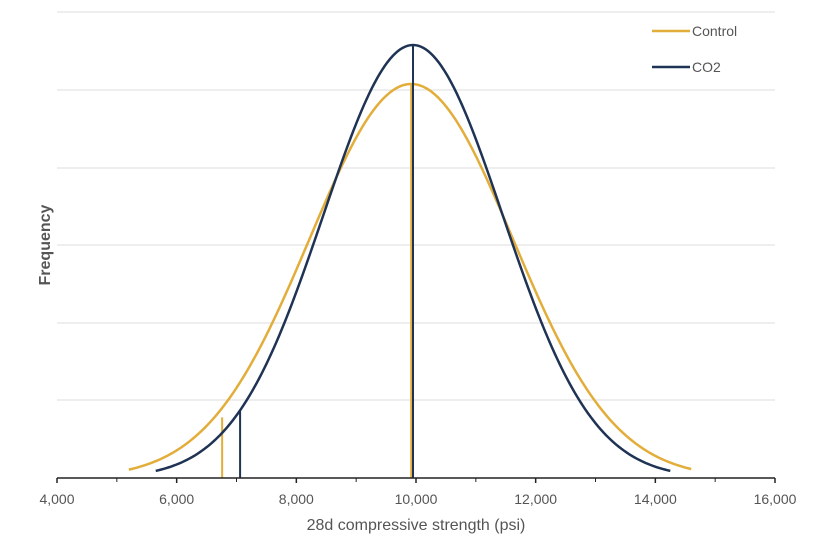 This screenshot has width=829, height=556. What do you see at coordinates (655, 499) in the screenshot?
I see `x-tick-label: 14,000` at bounding box center [655, 499].